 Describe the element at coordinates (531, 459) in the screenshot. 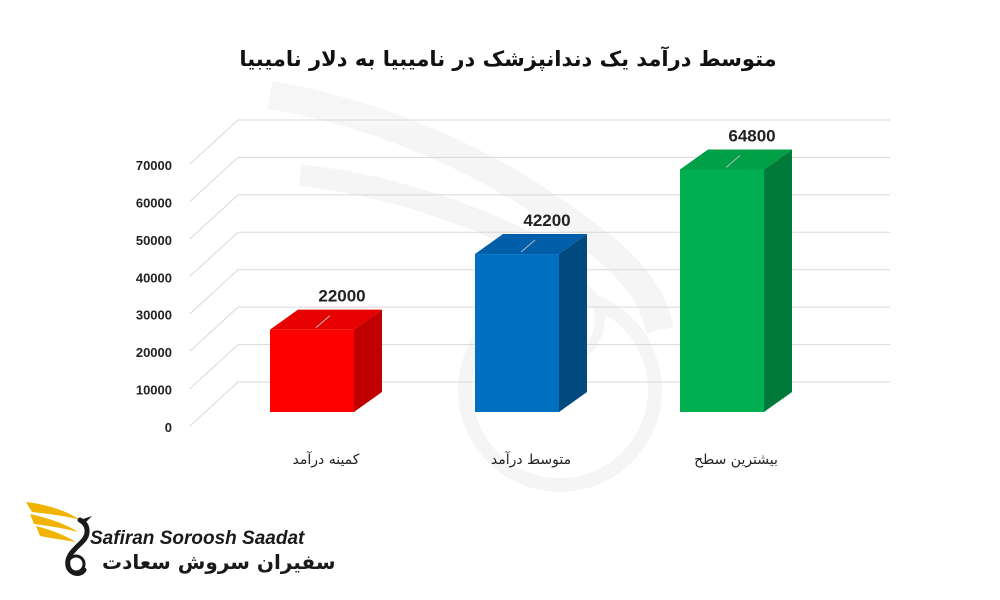

I see `category-label: متوسط درآمد` at that location.